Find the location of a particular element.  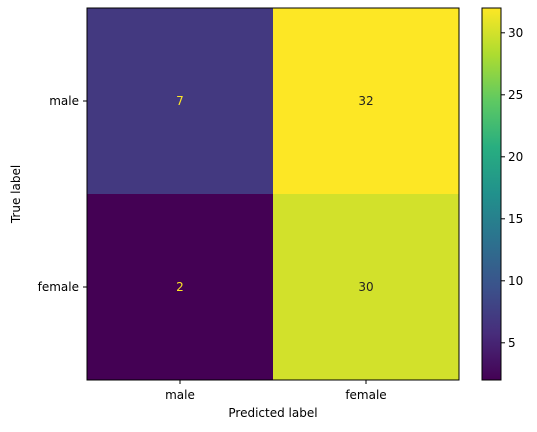

cell-value-label: 32 is located at coordinates (365, 101).